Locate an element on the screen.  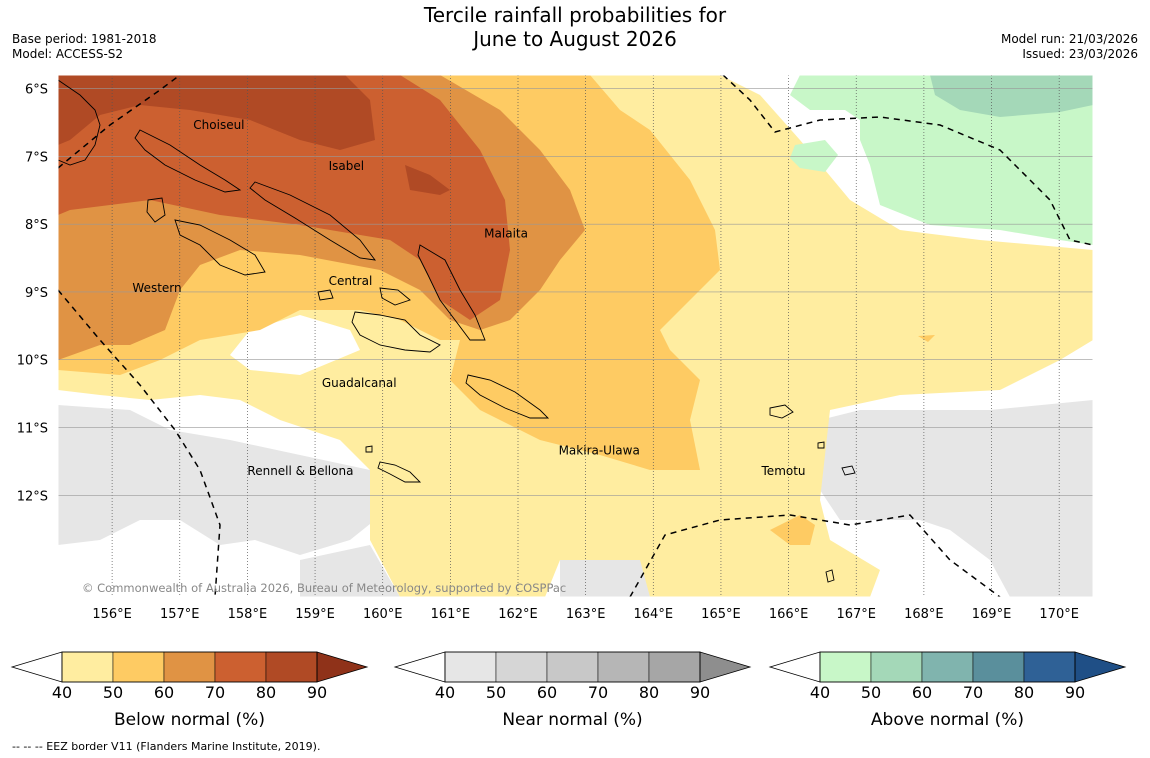
region-label: Central is located at coordinates (351, 281).